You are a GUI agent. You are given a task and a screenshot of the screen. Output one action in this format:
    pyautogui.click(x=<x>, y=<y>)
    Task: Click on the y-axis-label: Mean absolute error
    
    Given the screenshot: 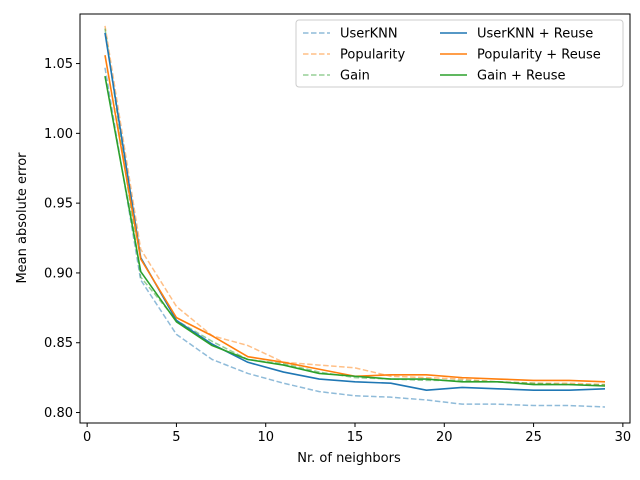 What is the action you would take?
    pyautogui.click(x=22, y=218)
    